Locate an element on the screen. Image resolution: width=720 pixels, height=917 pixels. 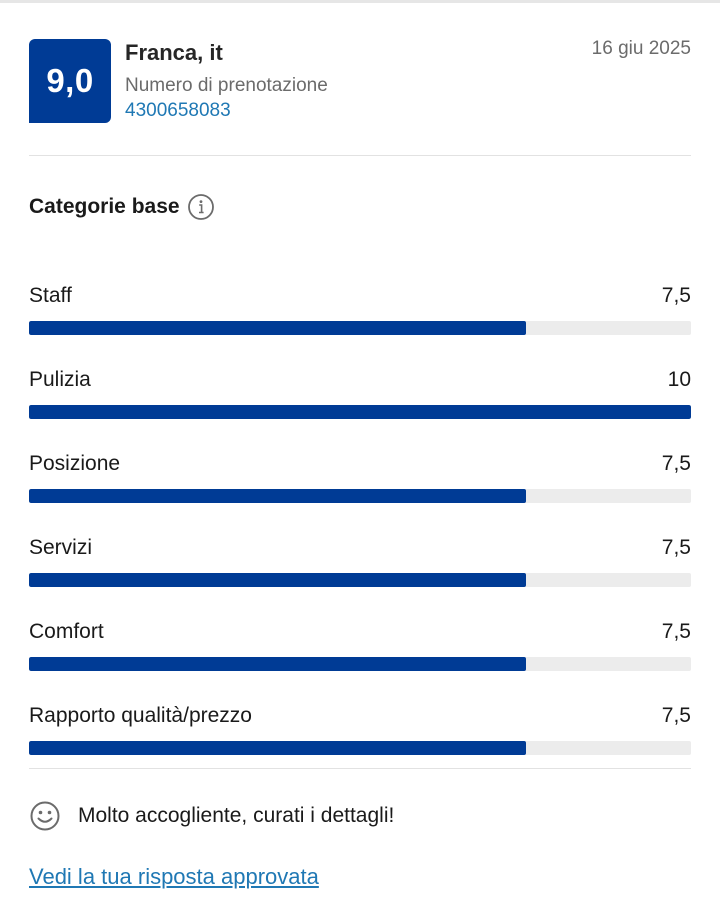
section-title: Categorie base is located at coordinates (122, 207).